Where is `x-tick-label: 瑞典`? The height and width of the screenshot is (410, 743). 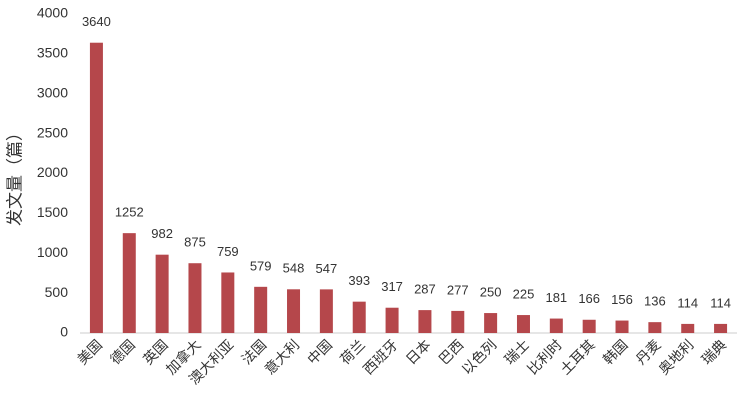
x-tick-label: 瑞典 is located at coordinates (713, 351).